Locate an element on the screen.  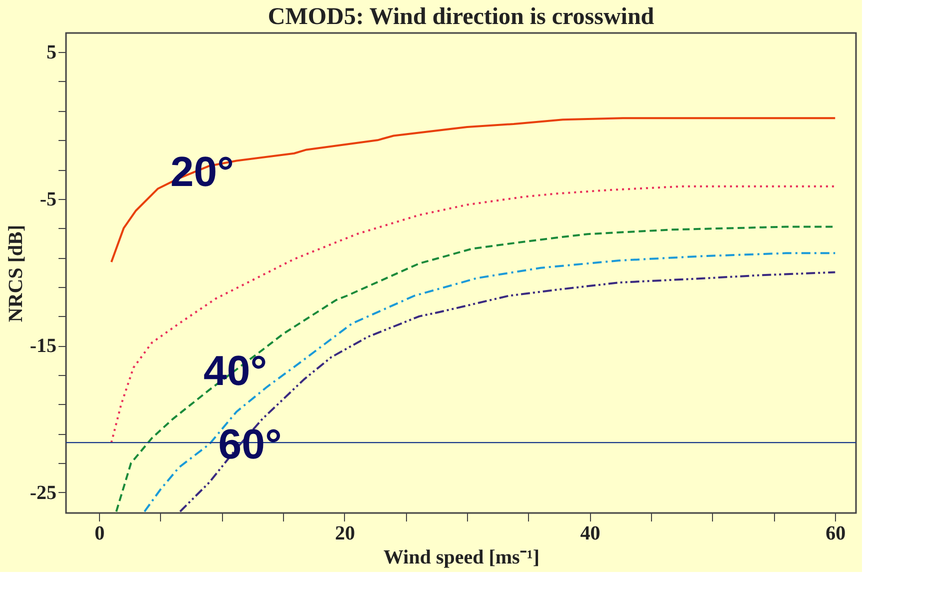
x-tick-label: 60 is located at coordinates (836, 533).